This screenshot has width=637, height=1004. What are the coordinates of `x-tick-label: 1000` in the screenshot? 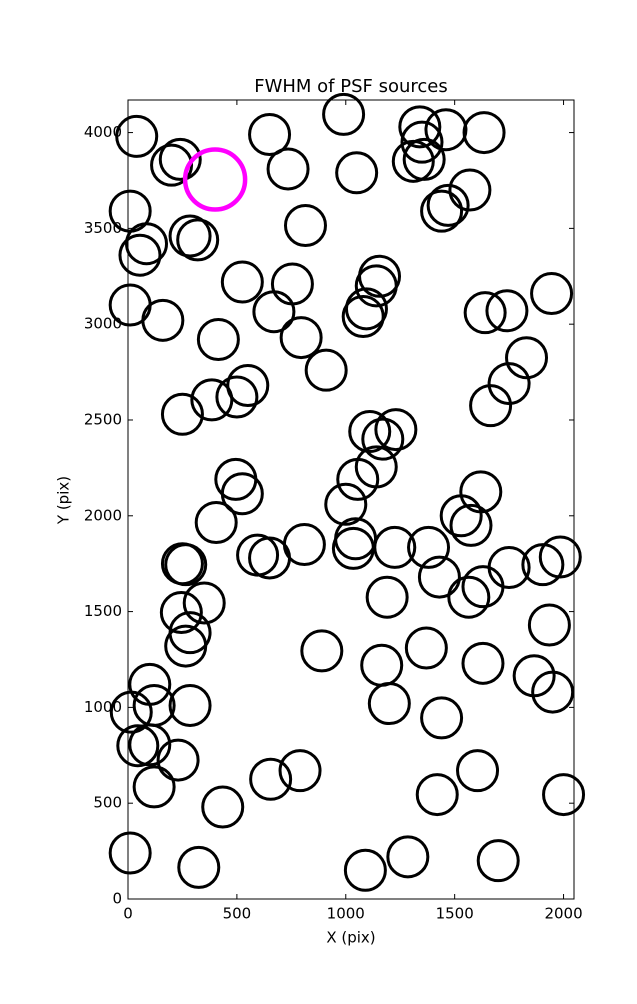 It's located at (346, 914).